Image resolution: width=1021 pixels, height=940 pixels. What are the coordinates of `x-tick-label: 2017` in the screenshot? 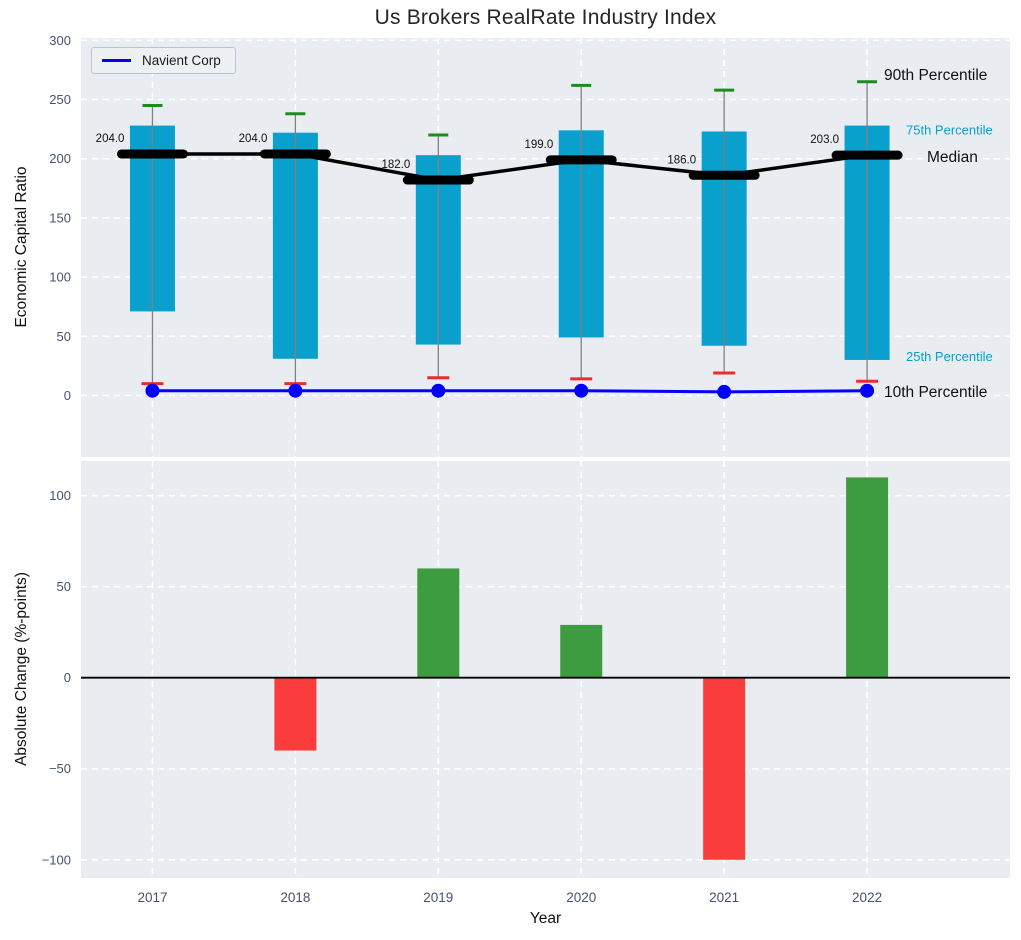 It's located at (152, 897).